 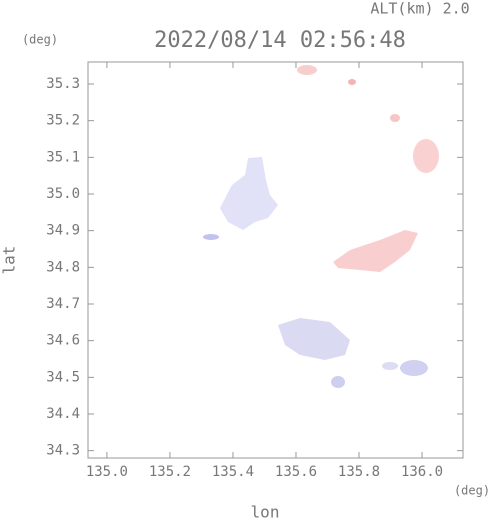 What do you see at coordinates (107, 472) in the screenshot?
I see `x-tick-label: 135.0` at bounding box center [107, 472].